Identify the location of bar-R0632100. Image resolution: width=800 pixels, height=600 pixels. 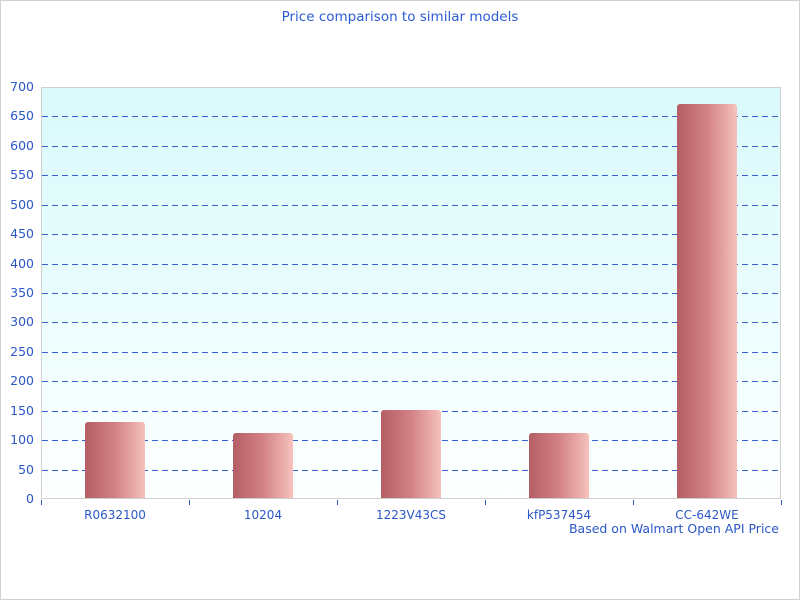
(115, 459).